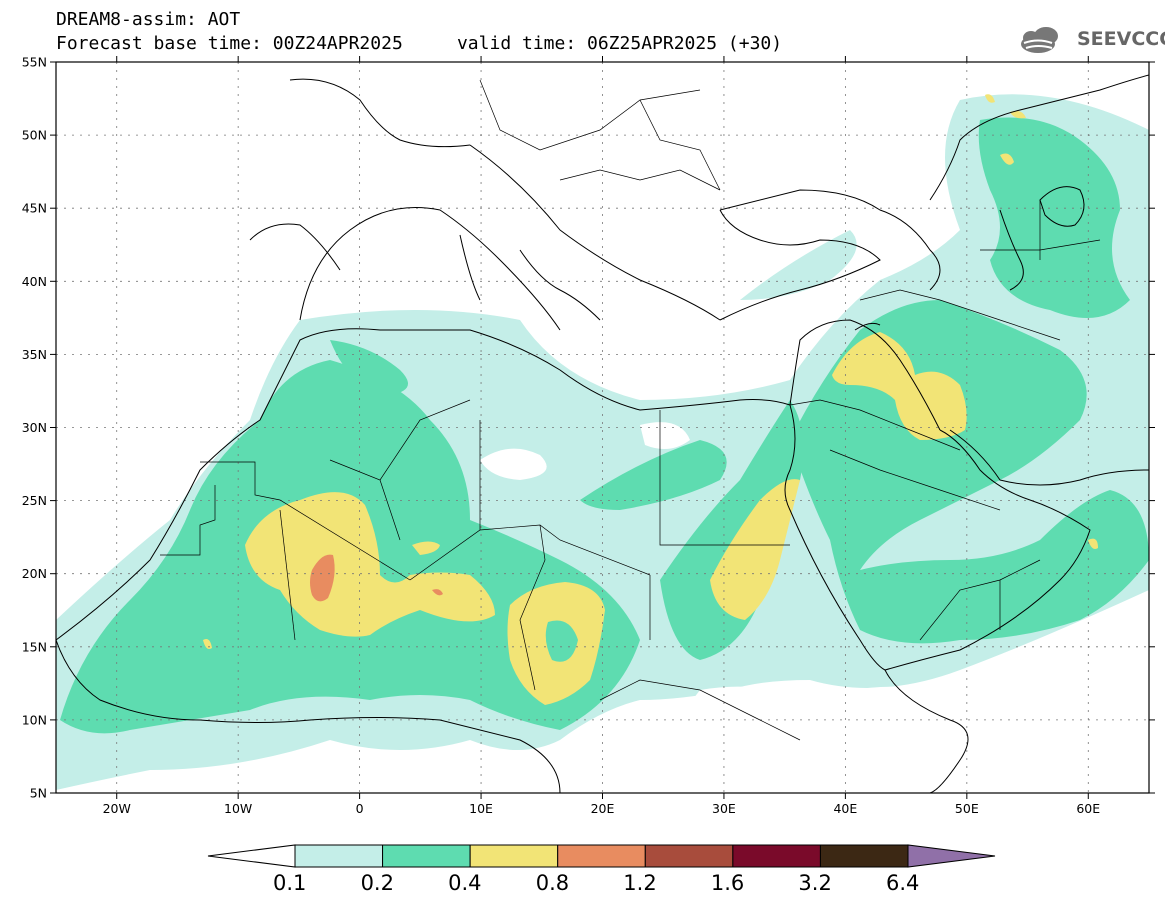  I want to click on aot-band-0.8, so click(376, 578).